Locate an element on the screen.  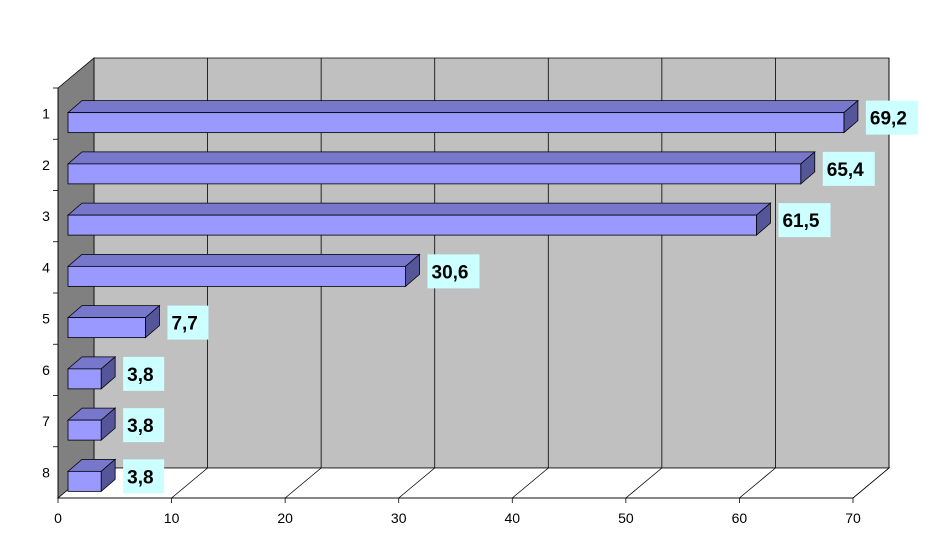
x-axis: 0 10 20 30 40 50 60 70 is located at coordinates (457, 511).